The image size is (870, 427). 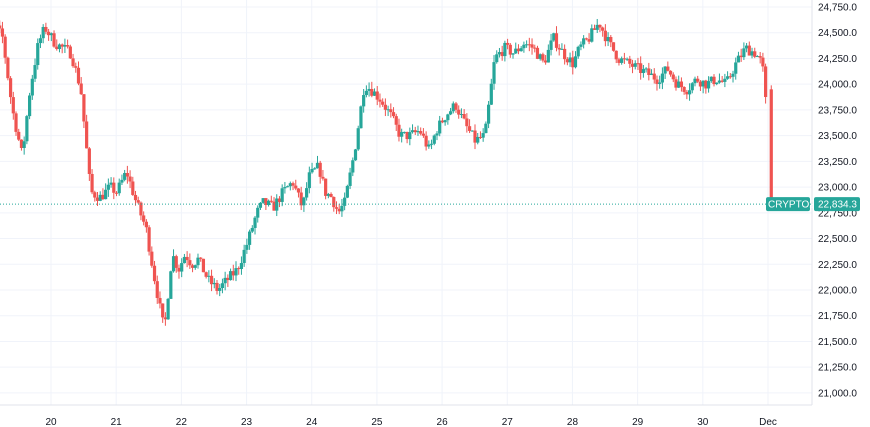 I want to click on x-tick-label: 22, so click(x=182, y=422).